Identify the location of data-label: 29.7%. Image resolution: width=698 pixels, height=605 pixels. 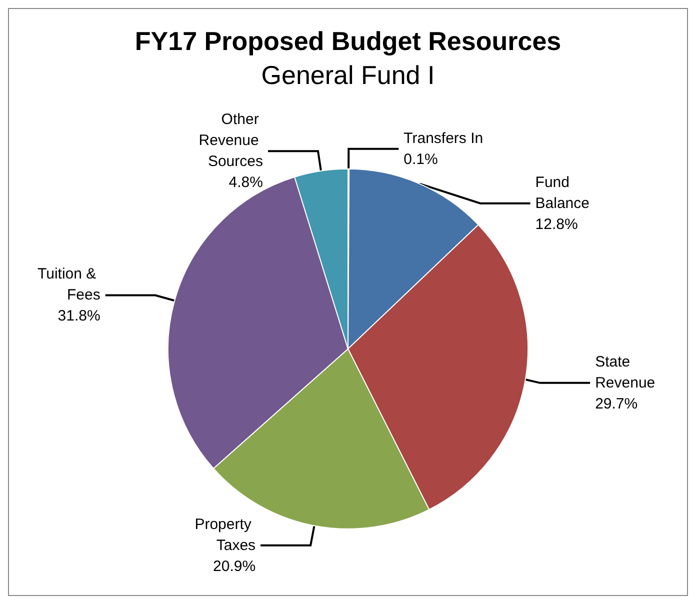
(616, 403).